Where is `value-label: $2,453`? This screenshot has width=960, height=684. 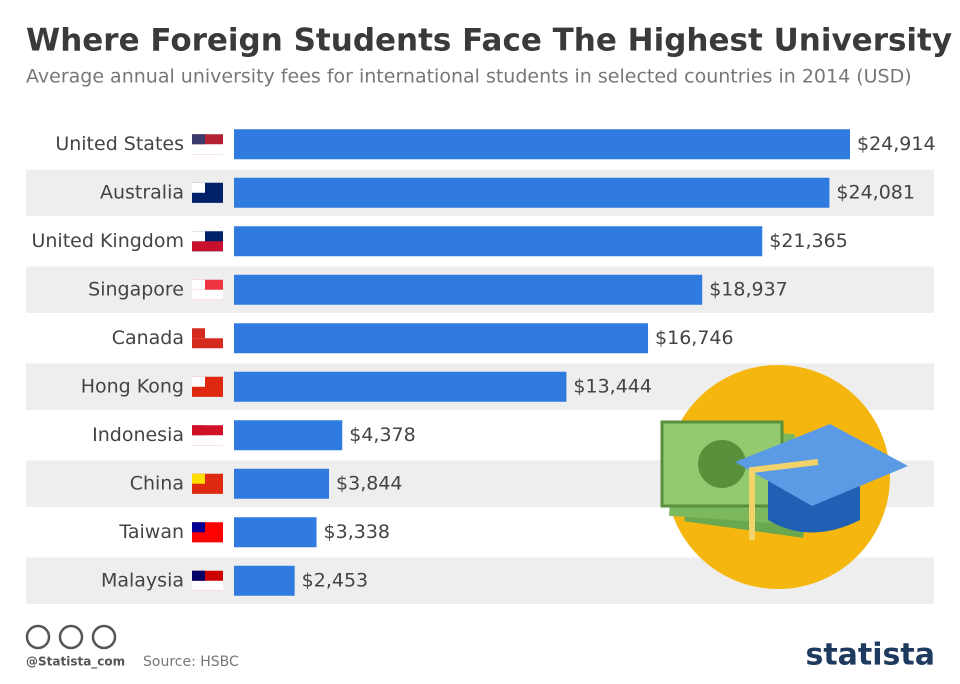 value-label: $2,453 is located at coordinates (335, 580).